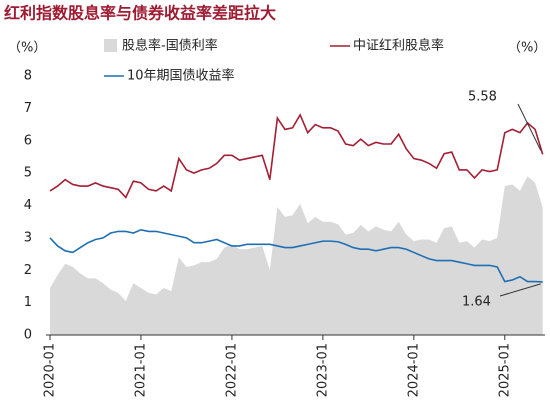 This screenshot has width=550, height=415. What do you see at coordinates (28, 270) in the screenshot?
I see `y-tick-label: 2` at bounding box center [28, 270].